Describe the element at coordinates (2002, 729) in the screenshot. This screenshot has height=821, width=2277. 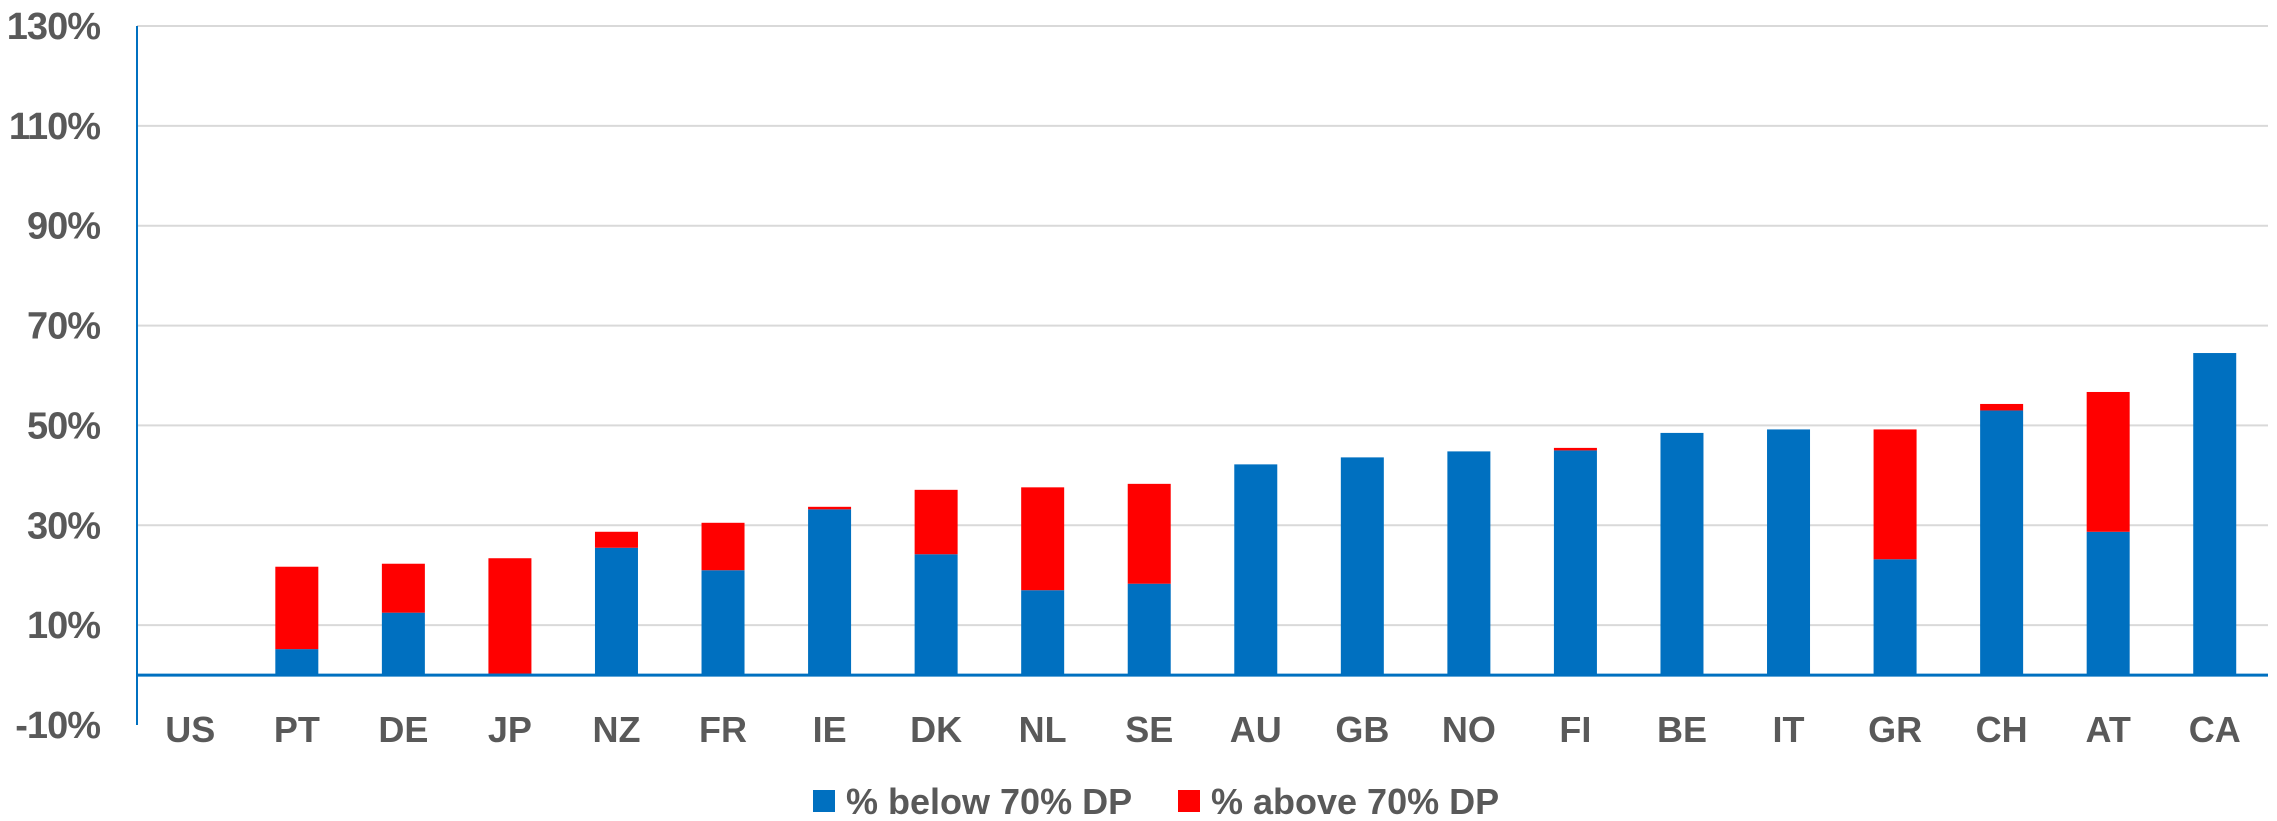
I see `x-tick-label: CH` at that location.